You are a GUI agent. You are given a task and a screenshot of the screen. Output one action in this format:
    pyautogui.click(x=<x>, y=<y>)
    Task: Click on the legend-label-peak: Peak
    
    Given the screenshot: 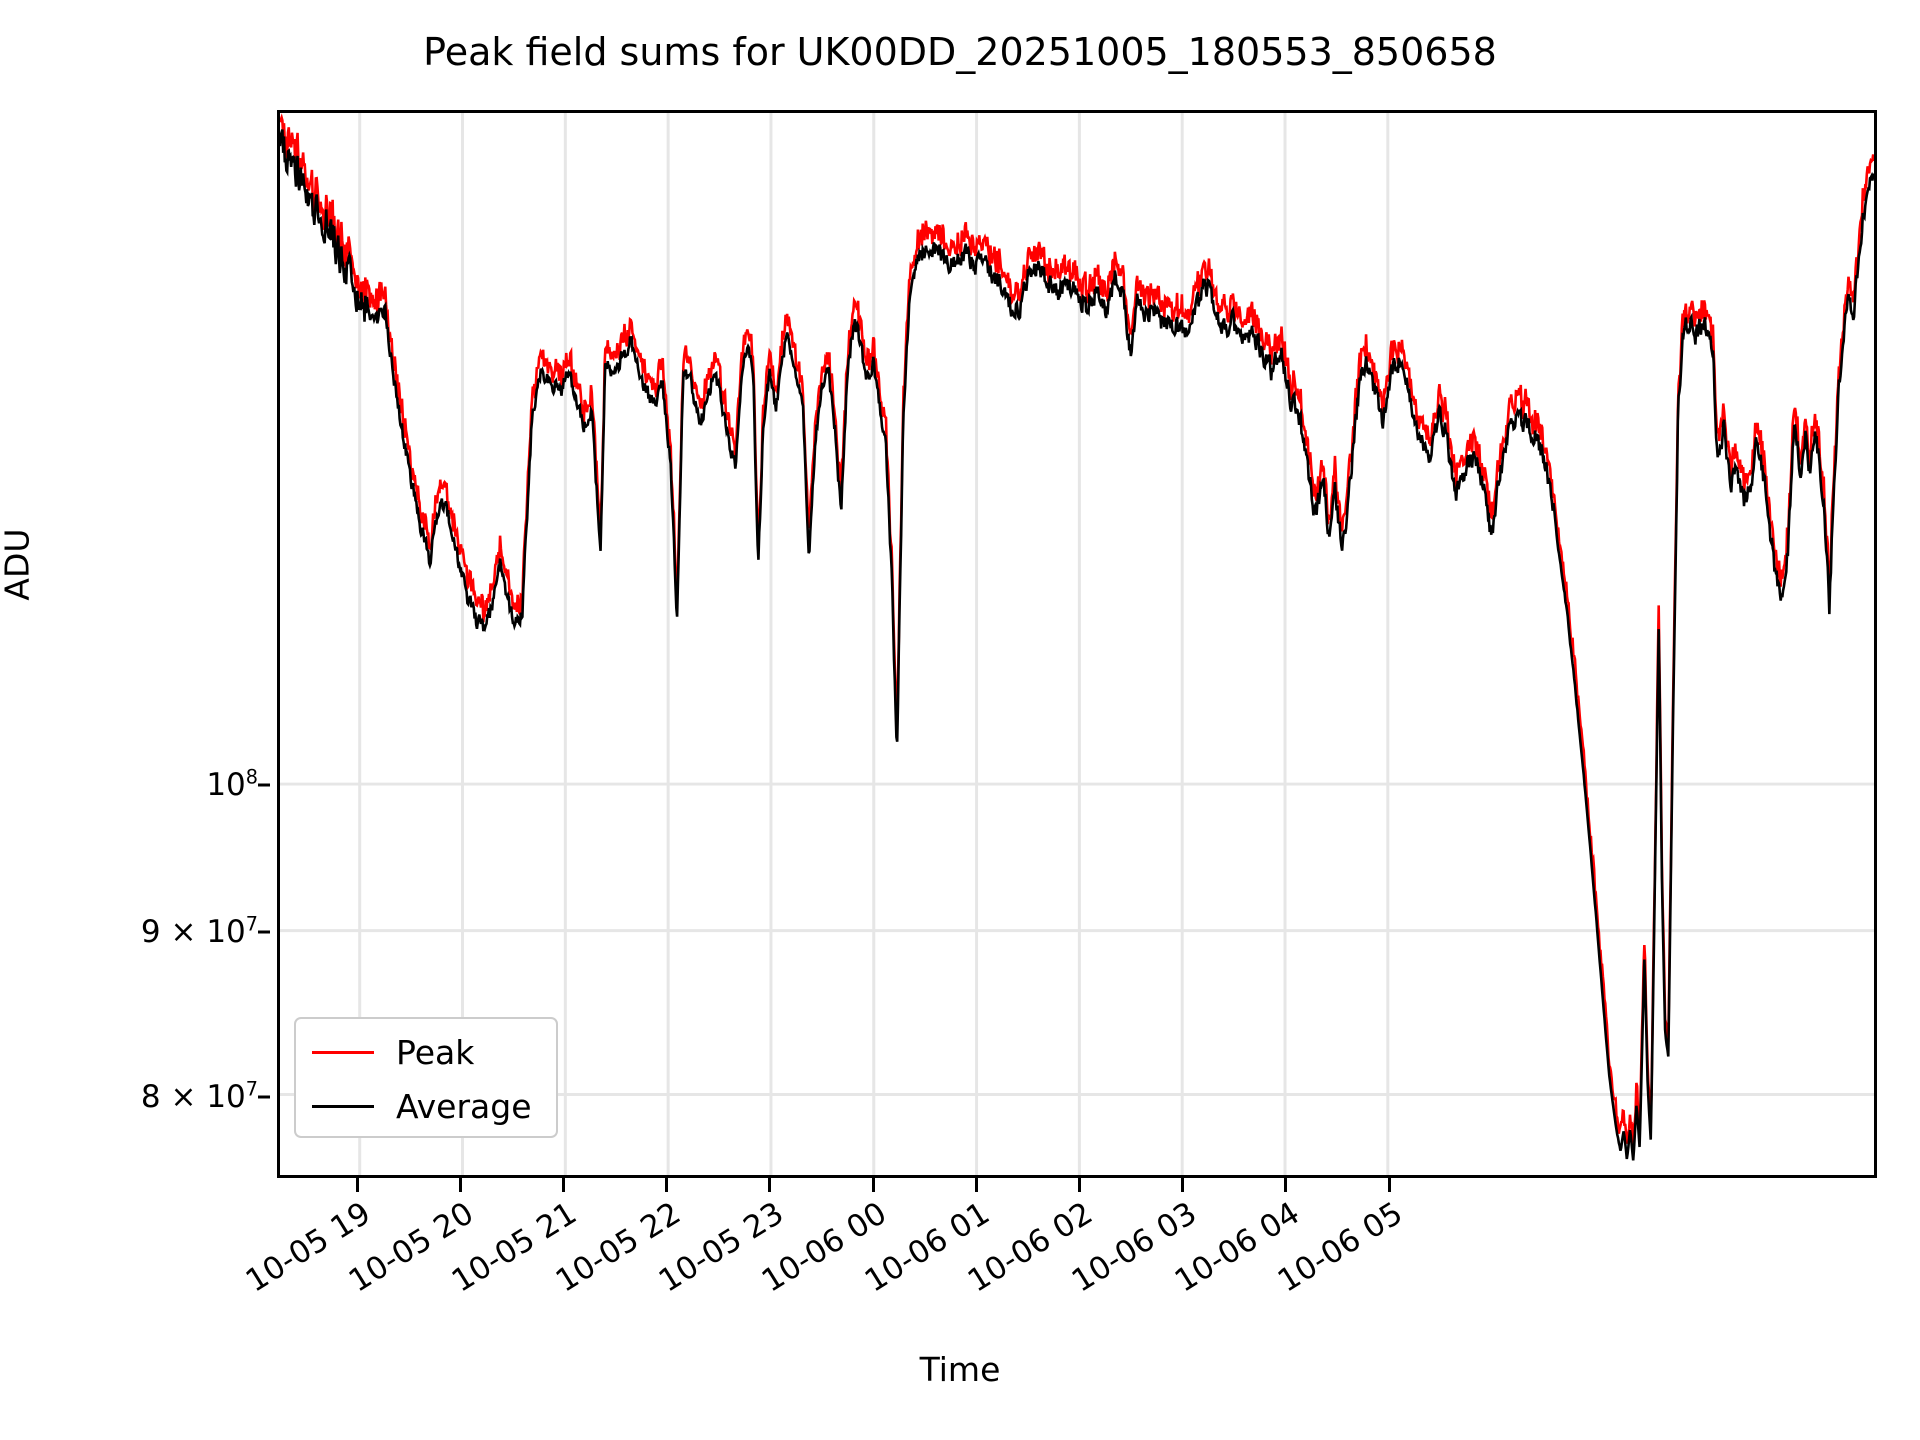 What is the action you would take?
    pyautogui.click(x=435, y=1052)
    